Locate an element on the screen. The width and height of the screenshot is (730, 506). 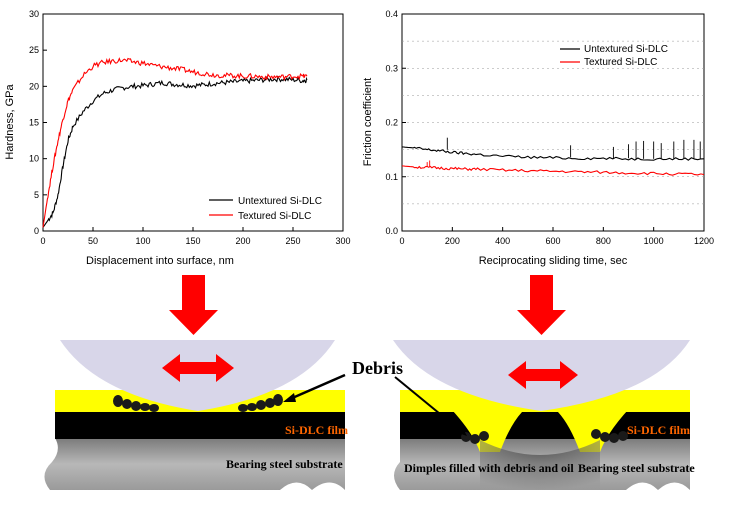
right-substrate-label: Bearing steel substrate is located at coordinates (636, 468).